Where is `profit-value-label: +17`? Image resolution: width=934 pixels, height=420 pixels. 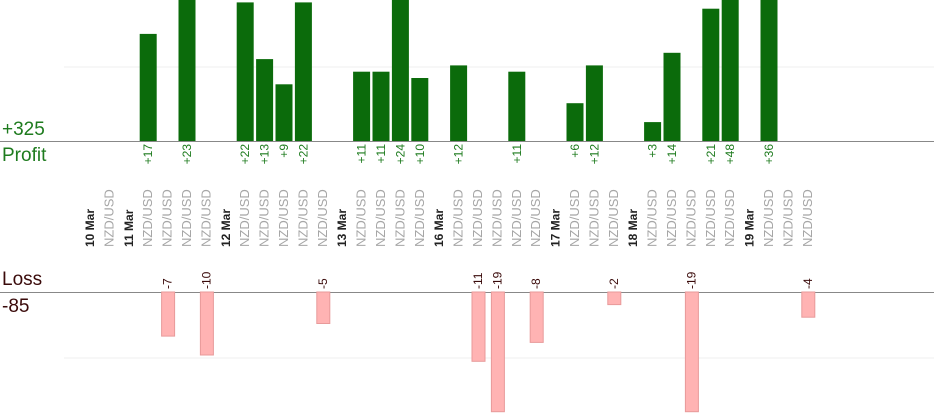
profit-value-label: +17 is located at coordinates (148, 154).